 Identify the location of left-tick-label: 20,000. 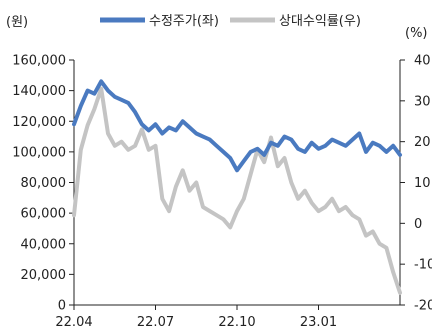
(44, 275).